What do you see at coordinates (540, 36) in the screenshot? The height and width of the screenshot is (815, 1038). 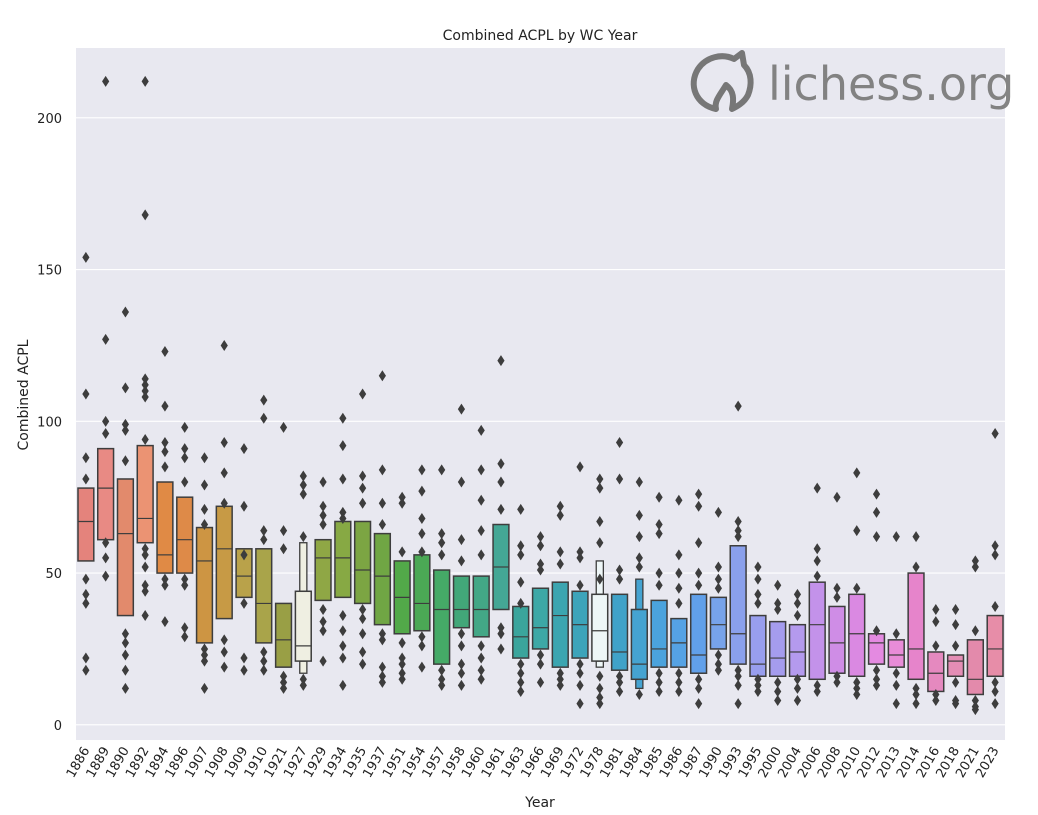 I see `chart-title: Combined ACPL by WC Year` at bounding box center [540, 36].